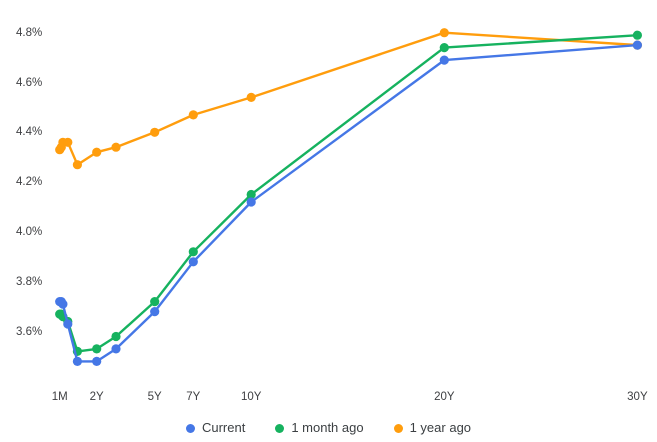 This screenshot has height=442, width=657. I want to click on data-point-1-month-ago-2Y, so click(97, 349).